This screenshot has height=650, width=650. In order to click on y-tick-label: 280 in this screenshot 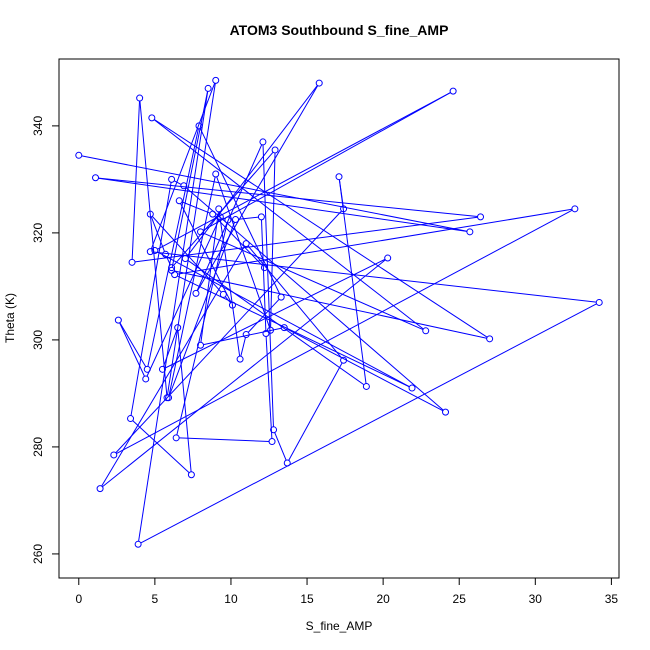, I will do `click(38, 447)`.